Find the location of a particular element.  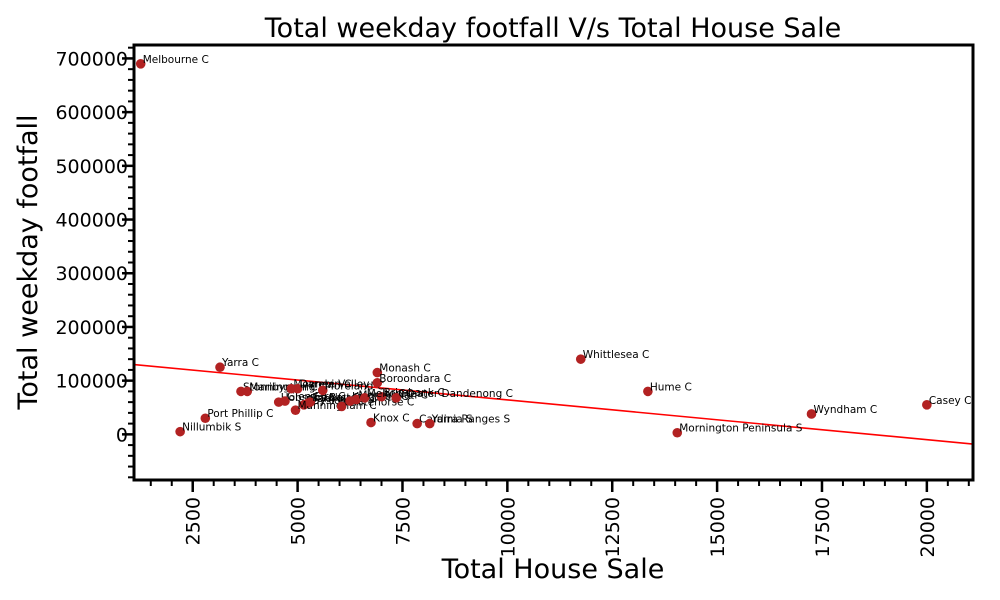

trend-line is located at coordinates (553, 404).